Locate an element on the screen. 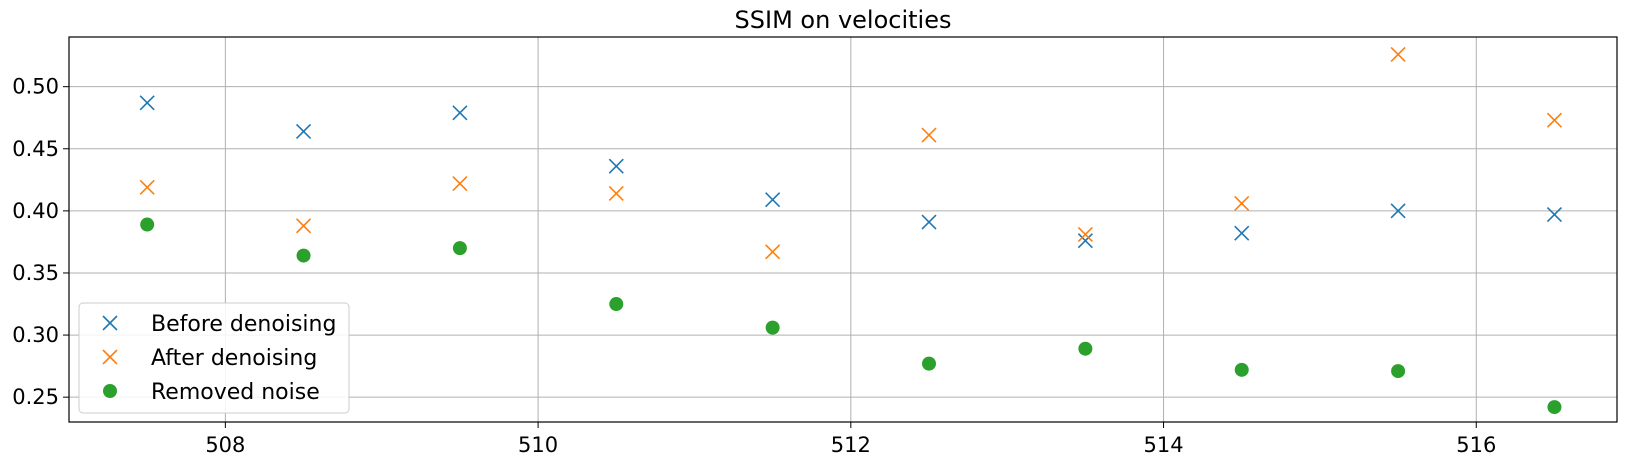  x-tick-label: 516 is located at coordinates (1476, 445).